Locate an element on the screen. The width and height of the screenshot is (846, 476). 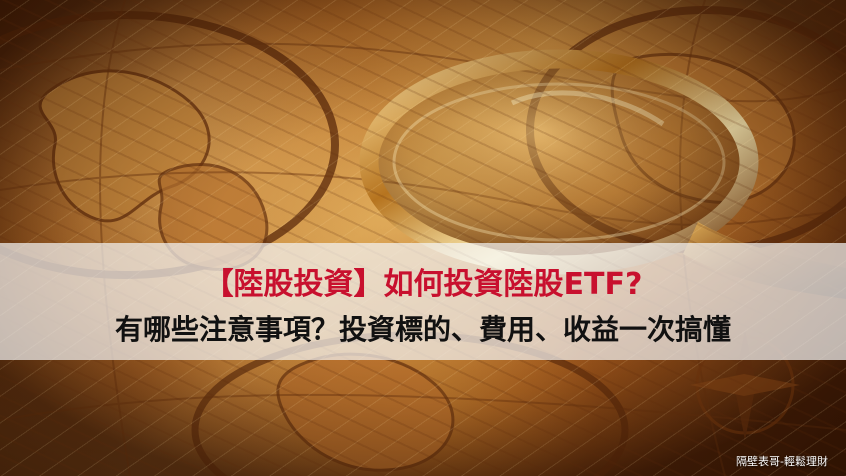
subtitle: 有哪些注意事項？投資標的、費用、收益一次搞懂 is located at coordinates (422, 329).